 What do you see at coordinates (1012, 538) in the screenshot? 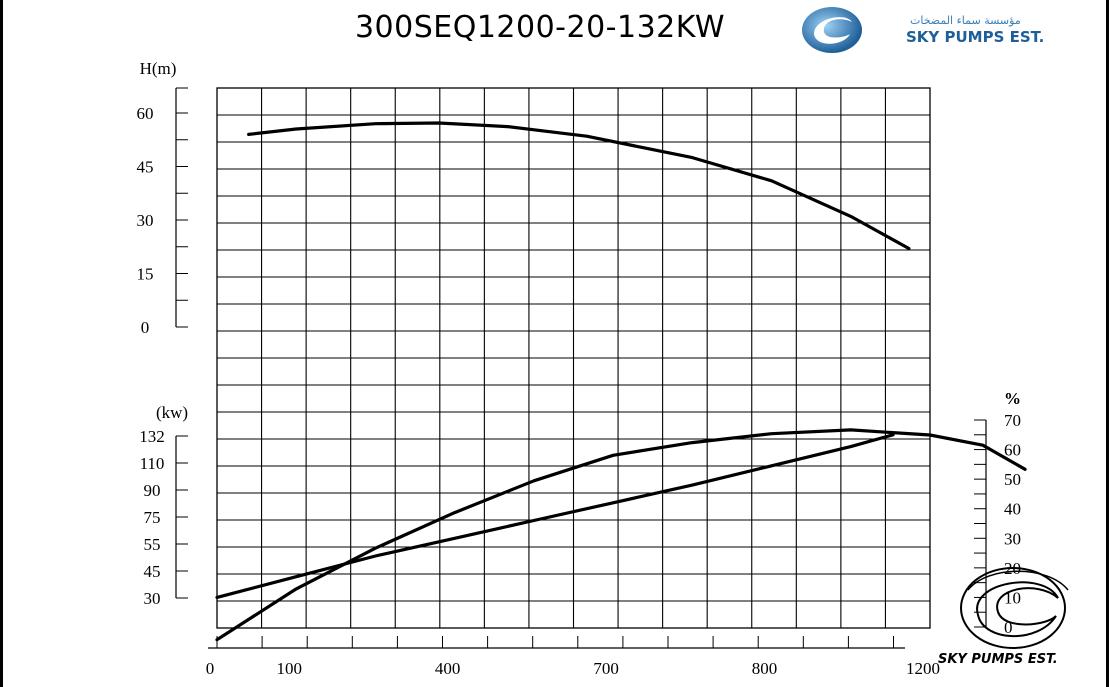
I see `efficiency-tick-label: 30` at bounding box center [1012, 538].